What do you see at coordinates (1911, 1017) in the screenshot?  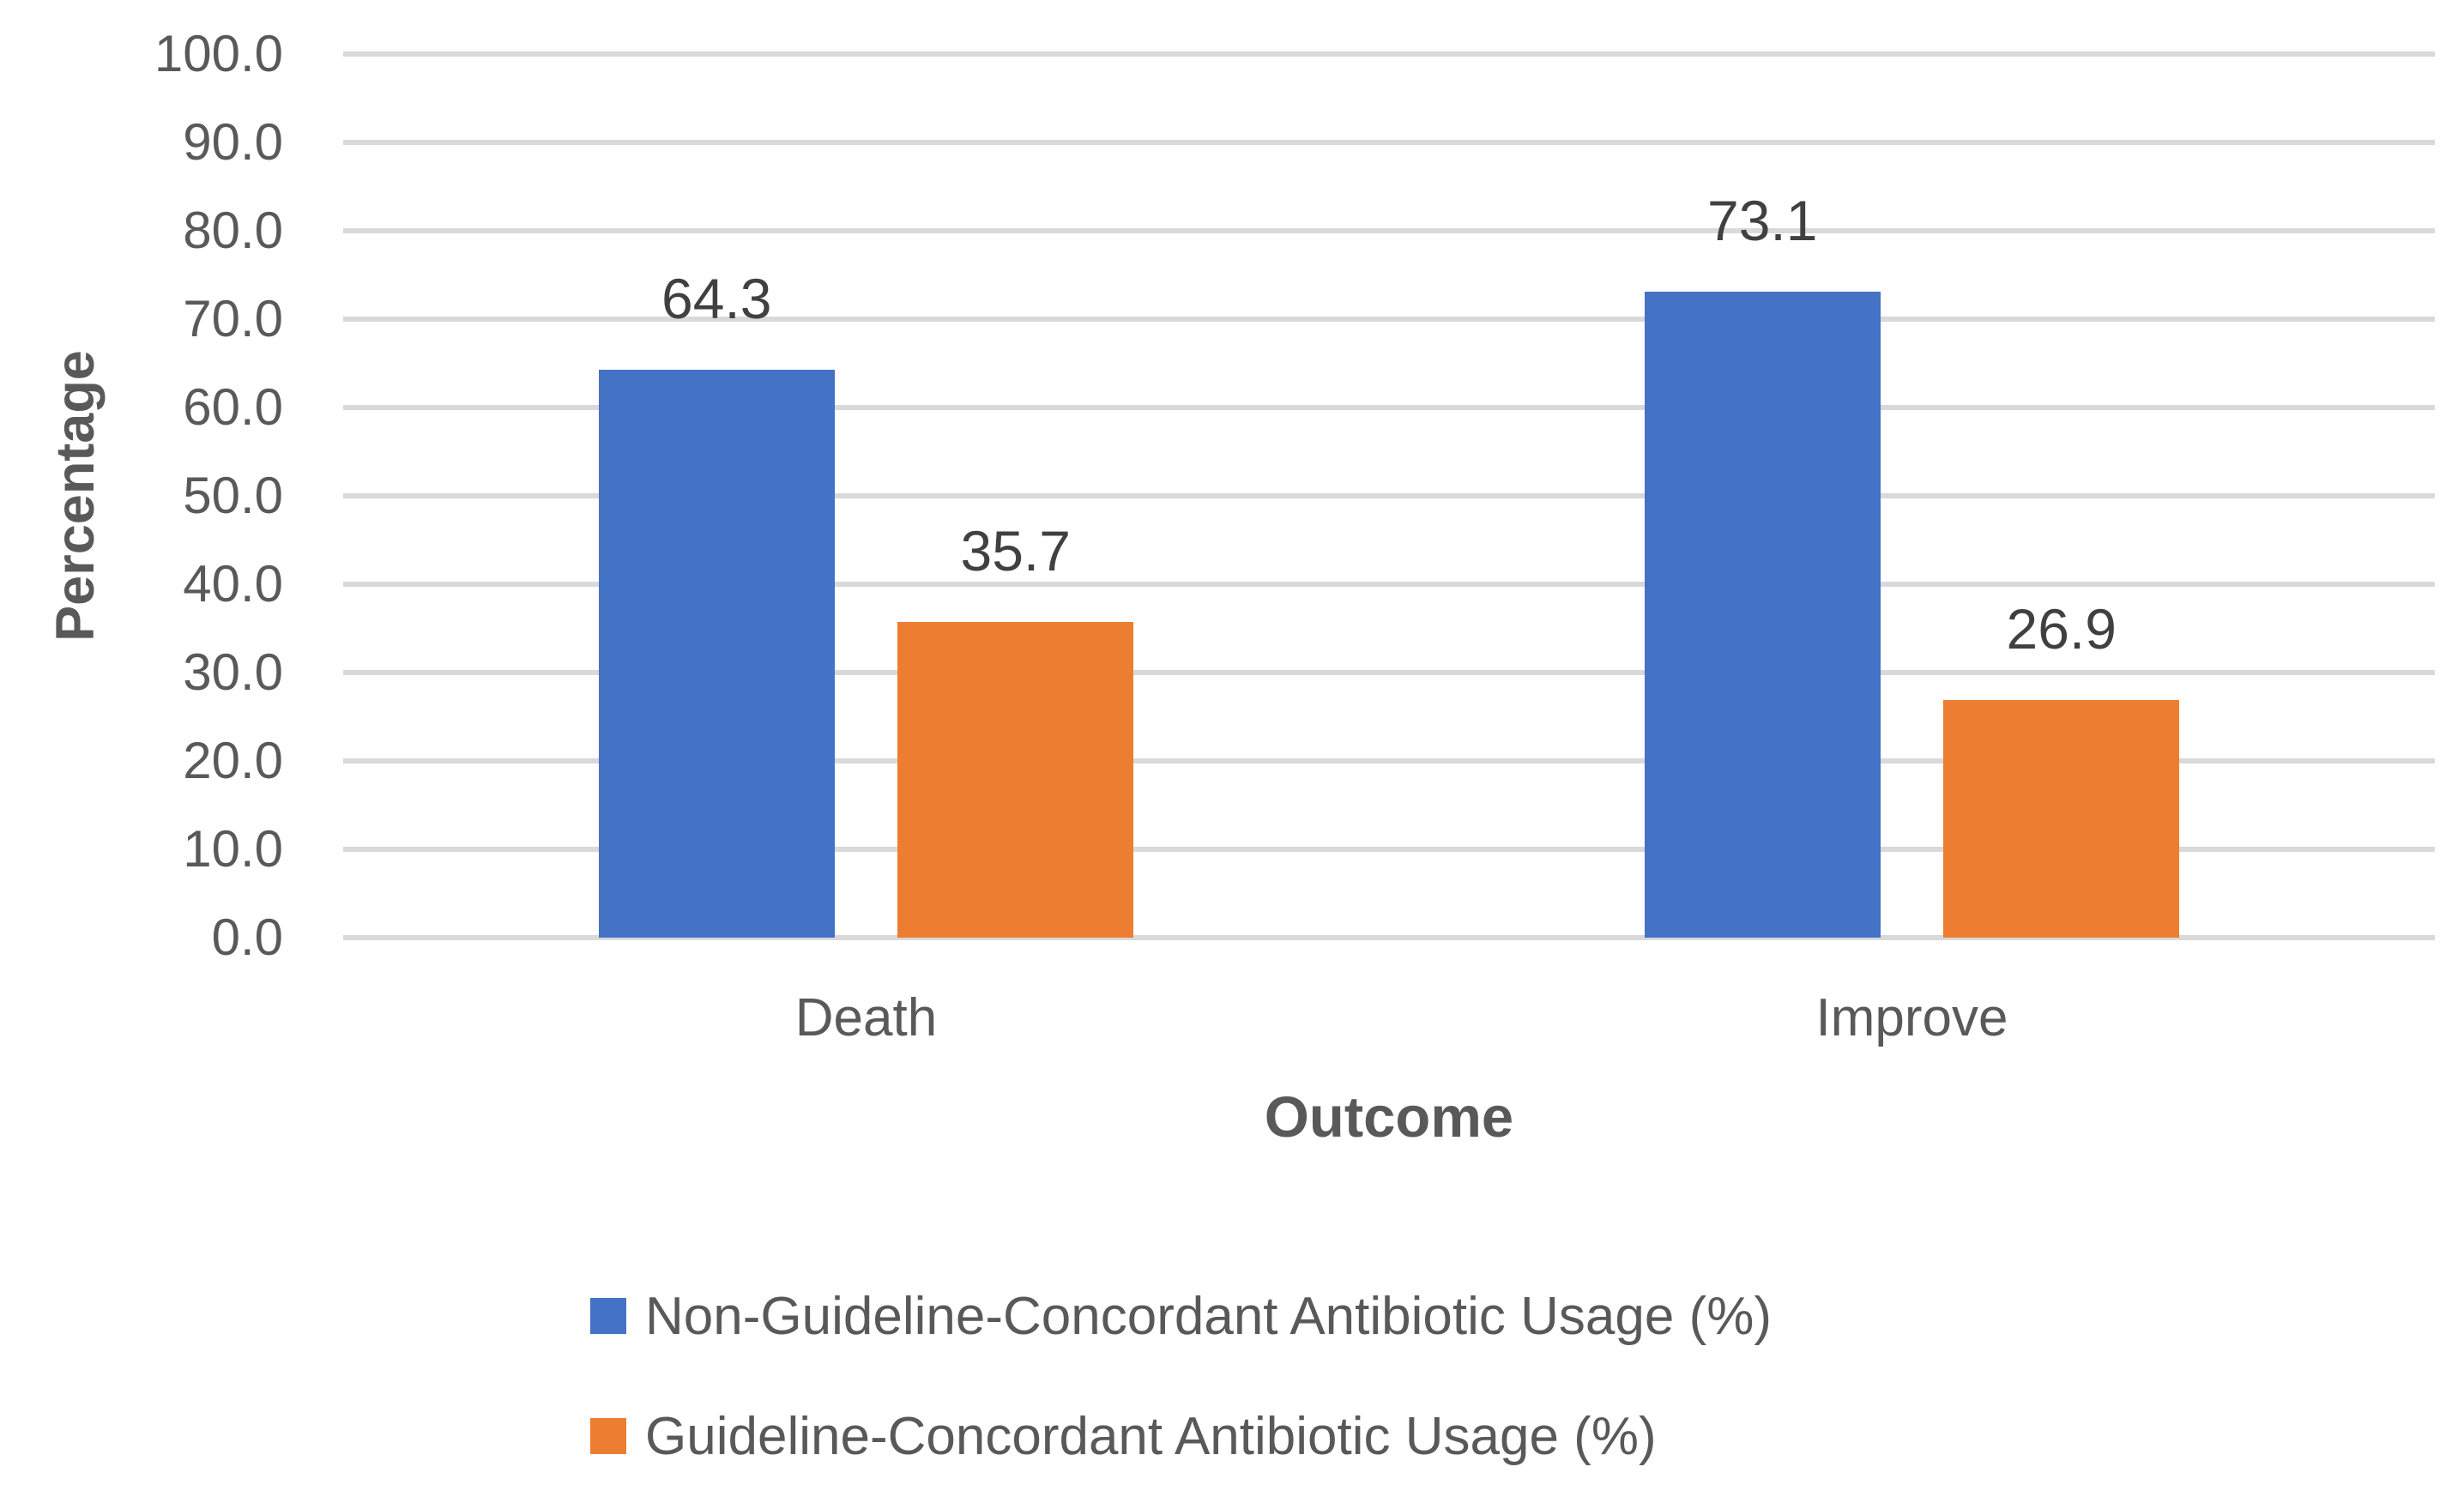 I see `x-axis-category-label: Improve` at bounding box center [1911, 1017].